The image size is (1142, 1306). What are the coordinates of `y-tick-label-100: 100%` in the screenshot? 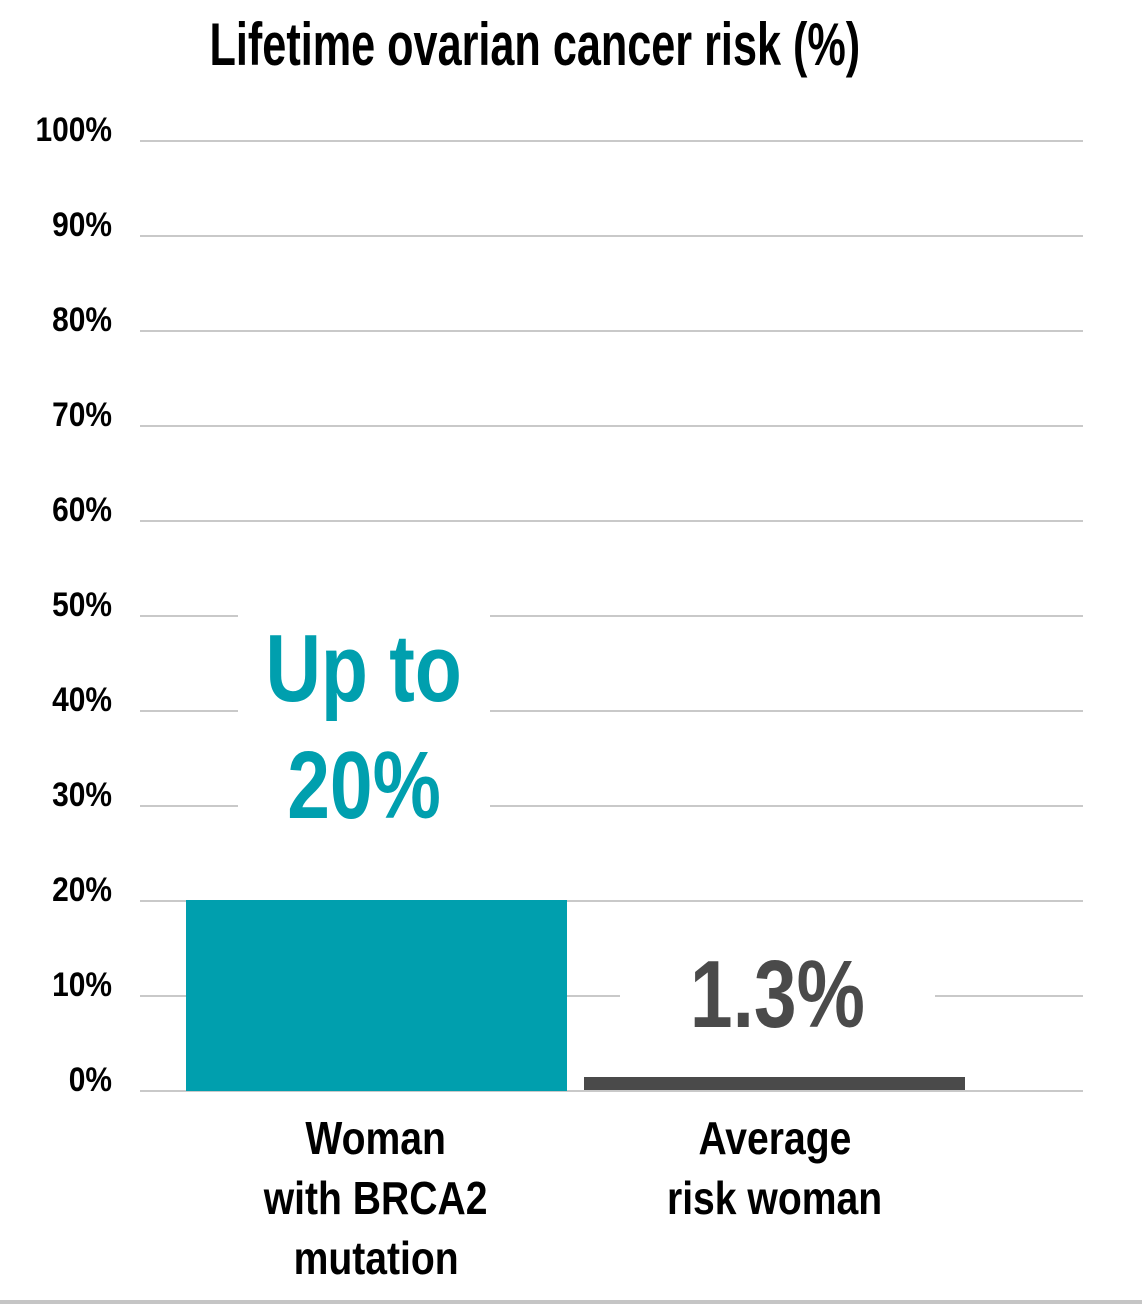 It's located at (74, 130).